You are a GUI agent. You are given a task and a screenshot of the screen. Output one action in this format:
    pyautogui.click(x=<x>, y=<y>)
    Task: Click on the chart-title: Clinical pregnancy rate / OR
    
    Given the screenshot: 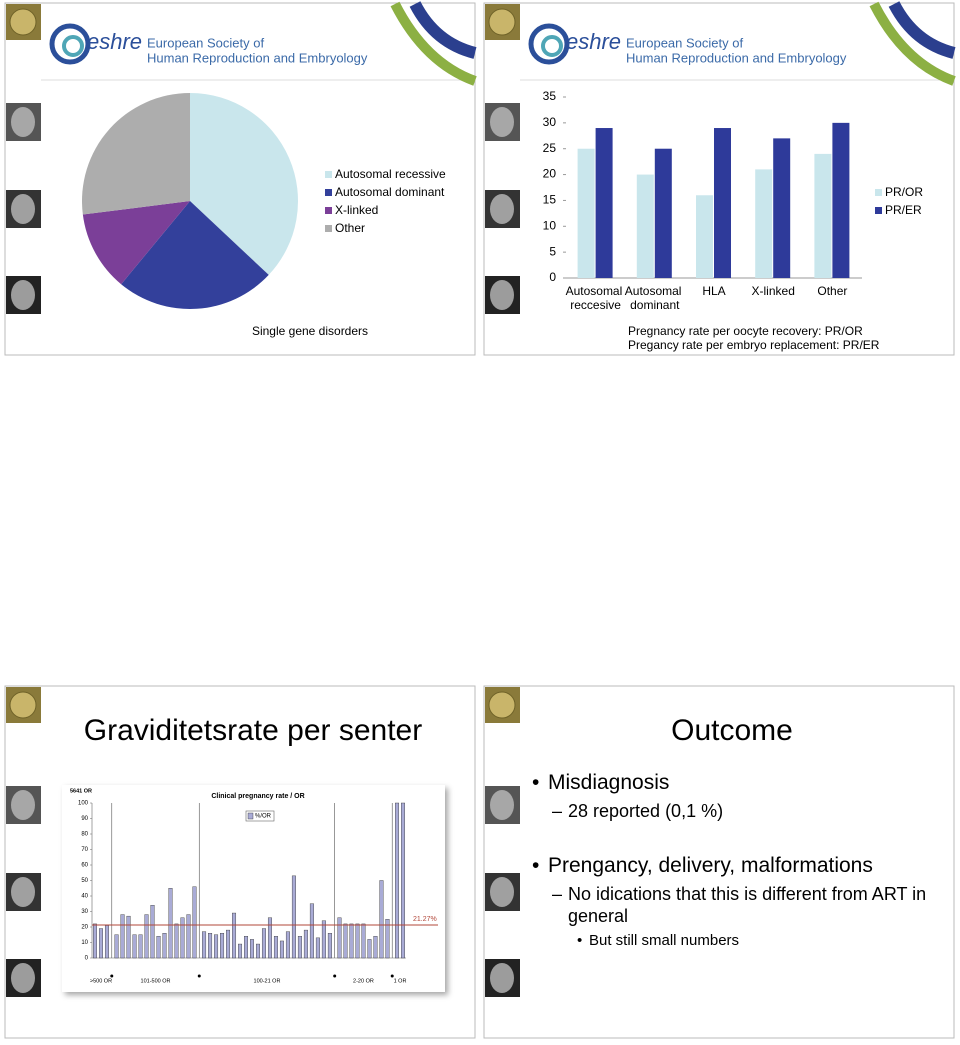 What is the action you would take?
    pyautogui.click(x=257, y=796)
    